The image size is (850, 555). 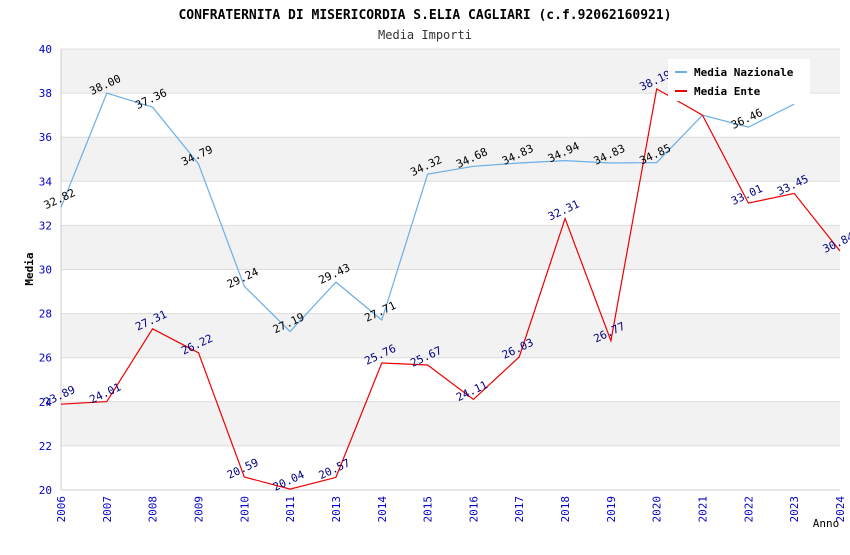 What do you see at coordinates (45, 358) in the screenshot?
I see `y-tick-label: 26` at bounding box center [45, 358].